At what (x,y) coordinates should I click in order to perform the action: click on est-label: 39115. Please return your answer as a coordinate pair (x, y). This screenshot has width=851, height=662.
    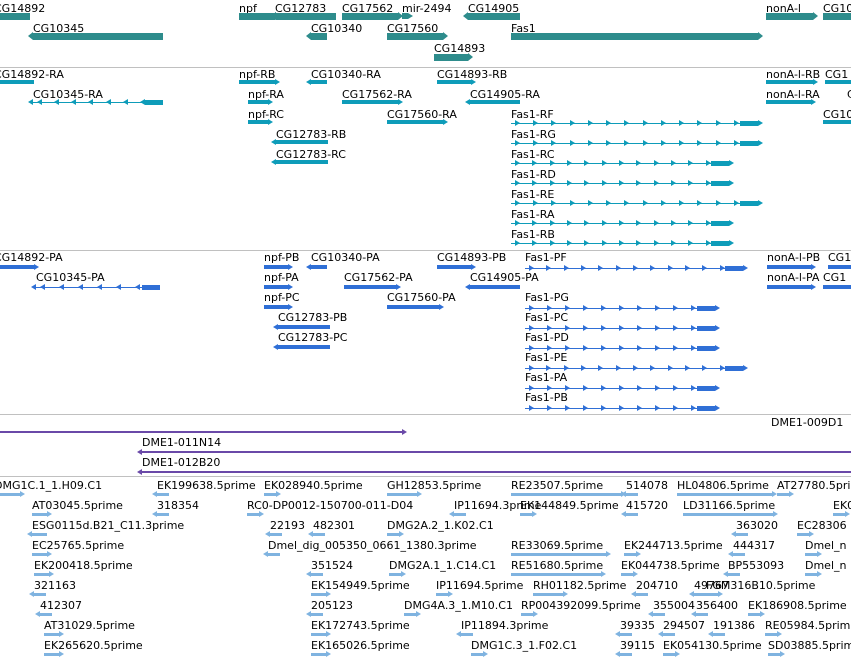
    Looking at the image, I should click on (637, 645).